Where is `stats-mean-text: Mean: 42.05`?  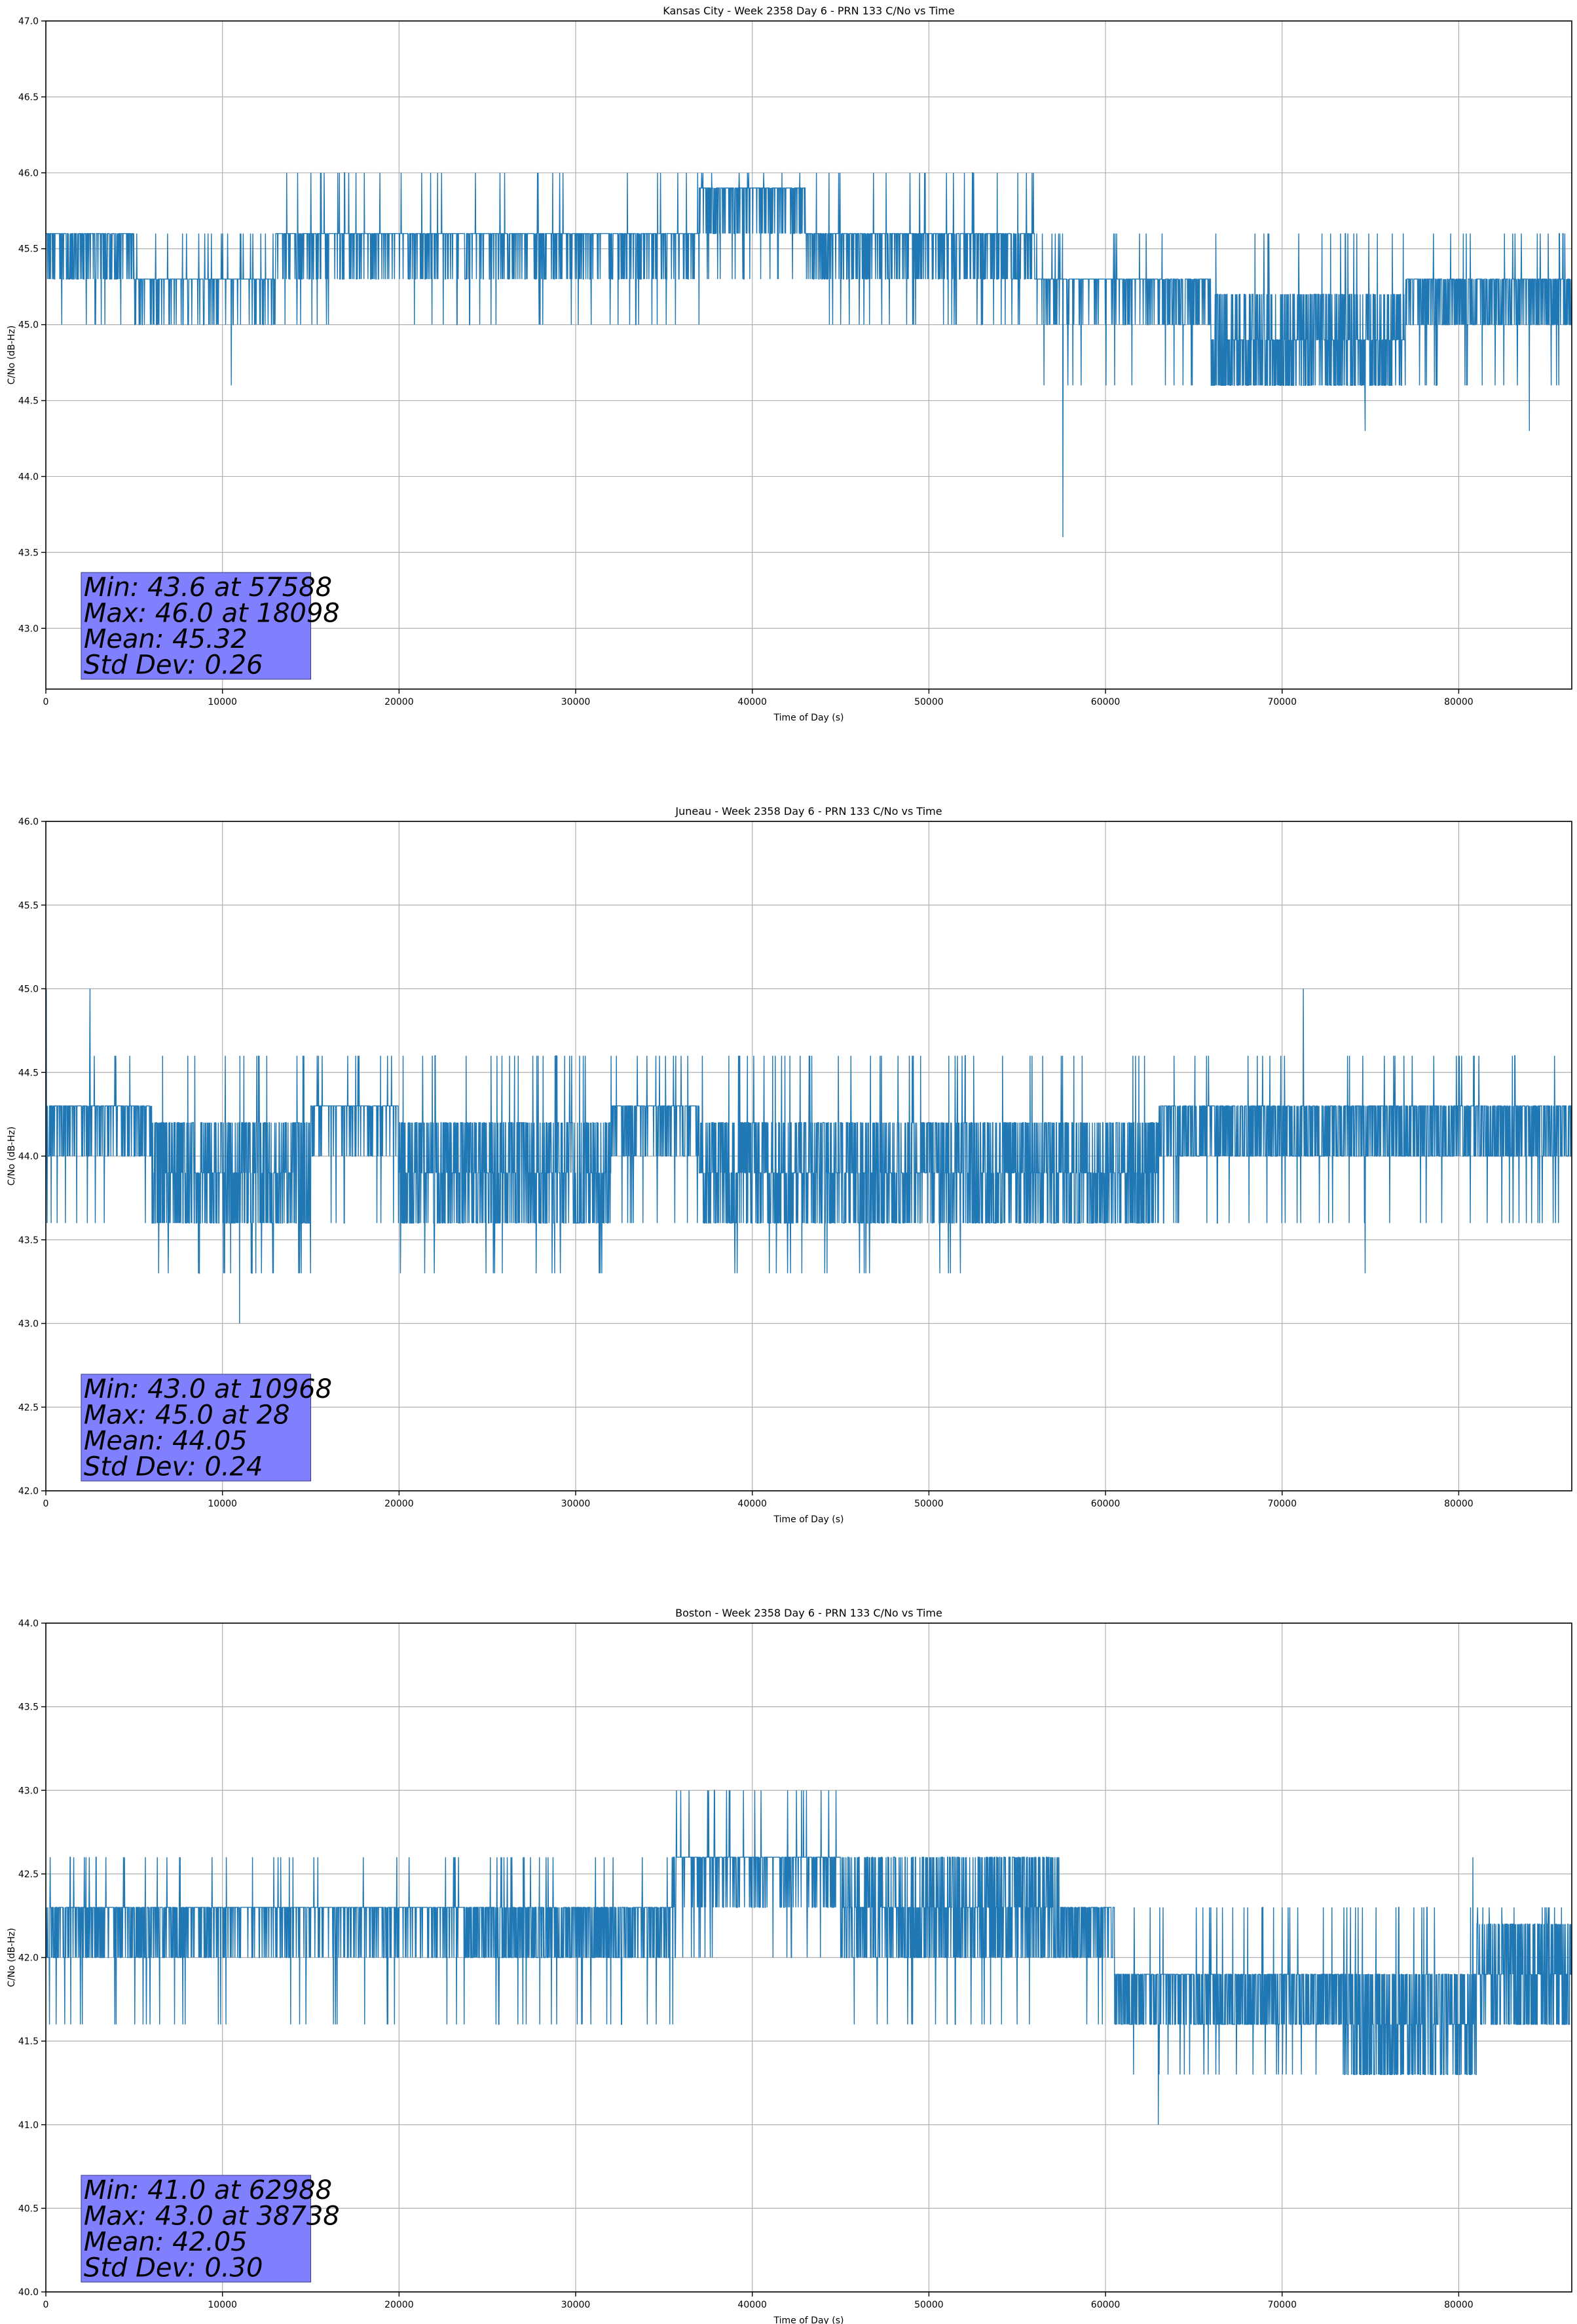 stats-mean-text: Mean: 42.05 is located at coordinates (166, 2242).